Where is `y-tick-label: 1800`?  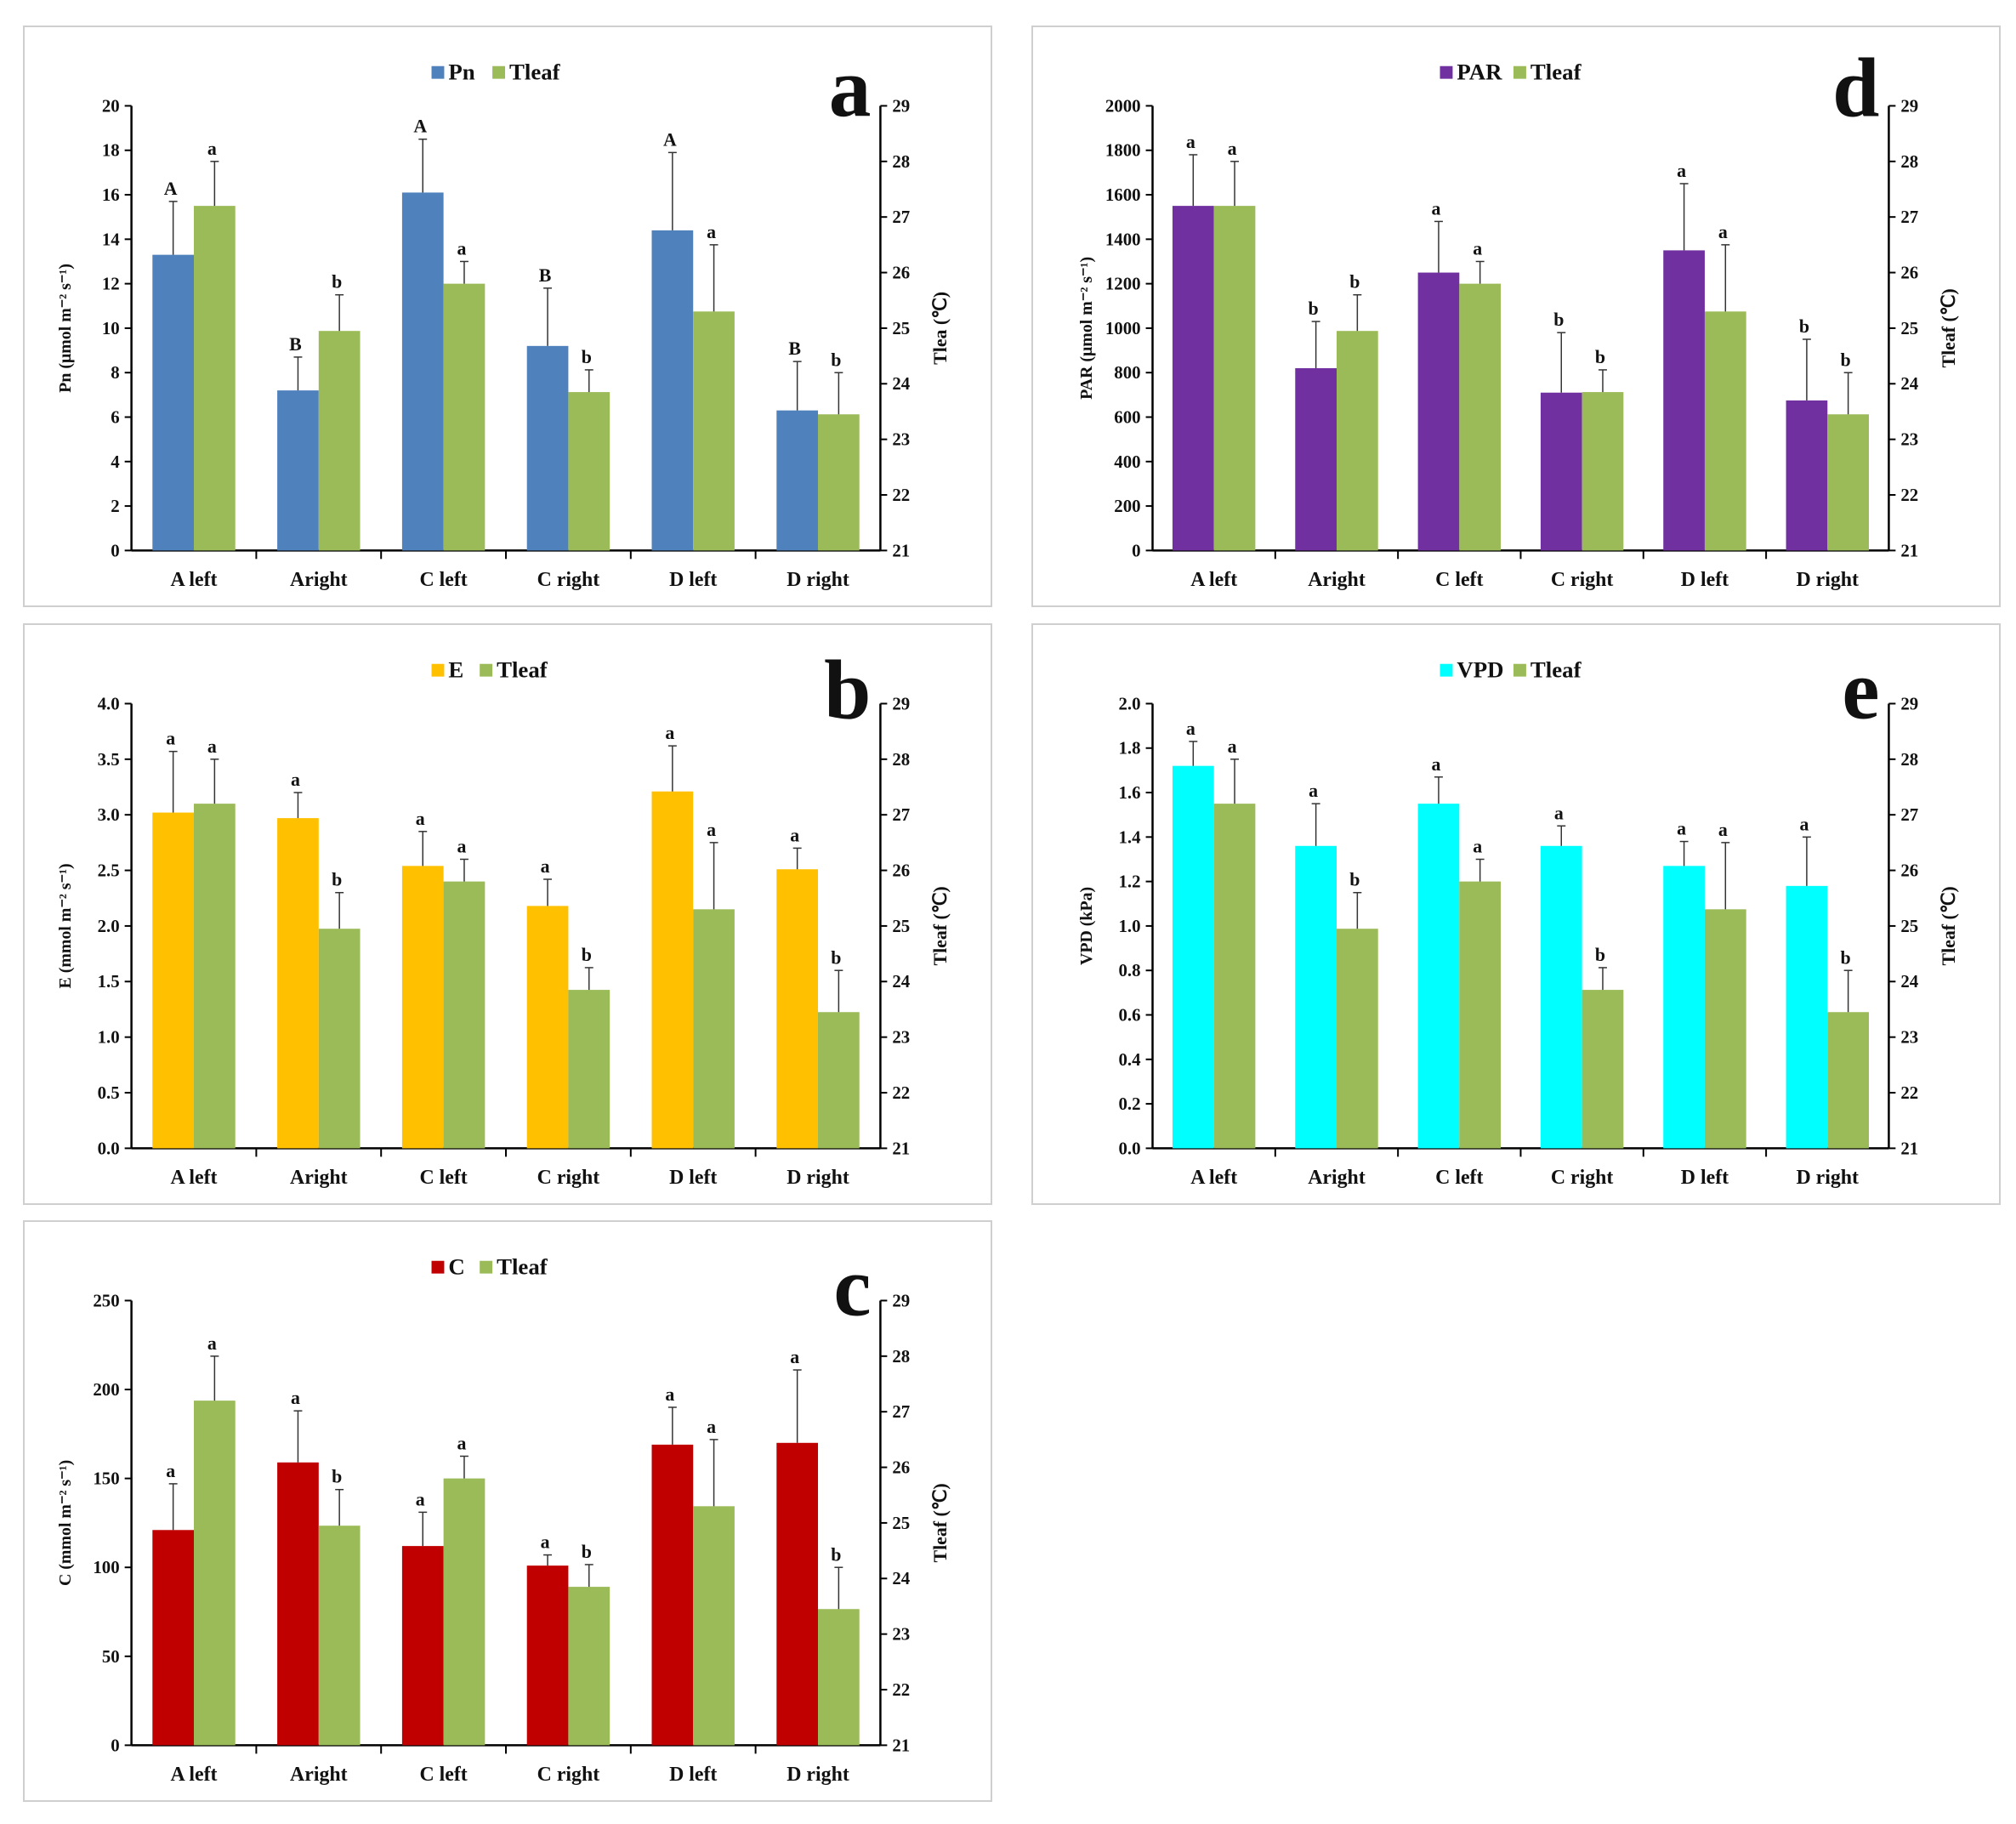
y-tick-label: 1800 is located at coordinates (1123, 150).